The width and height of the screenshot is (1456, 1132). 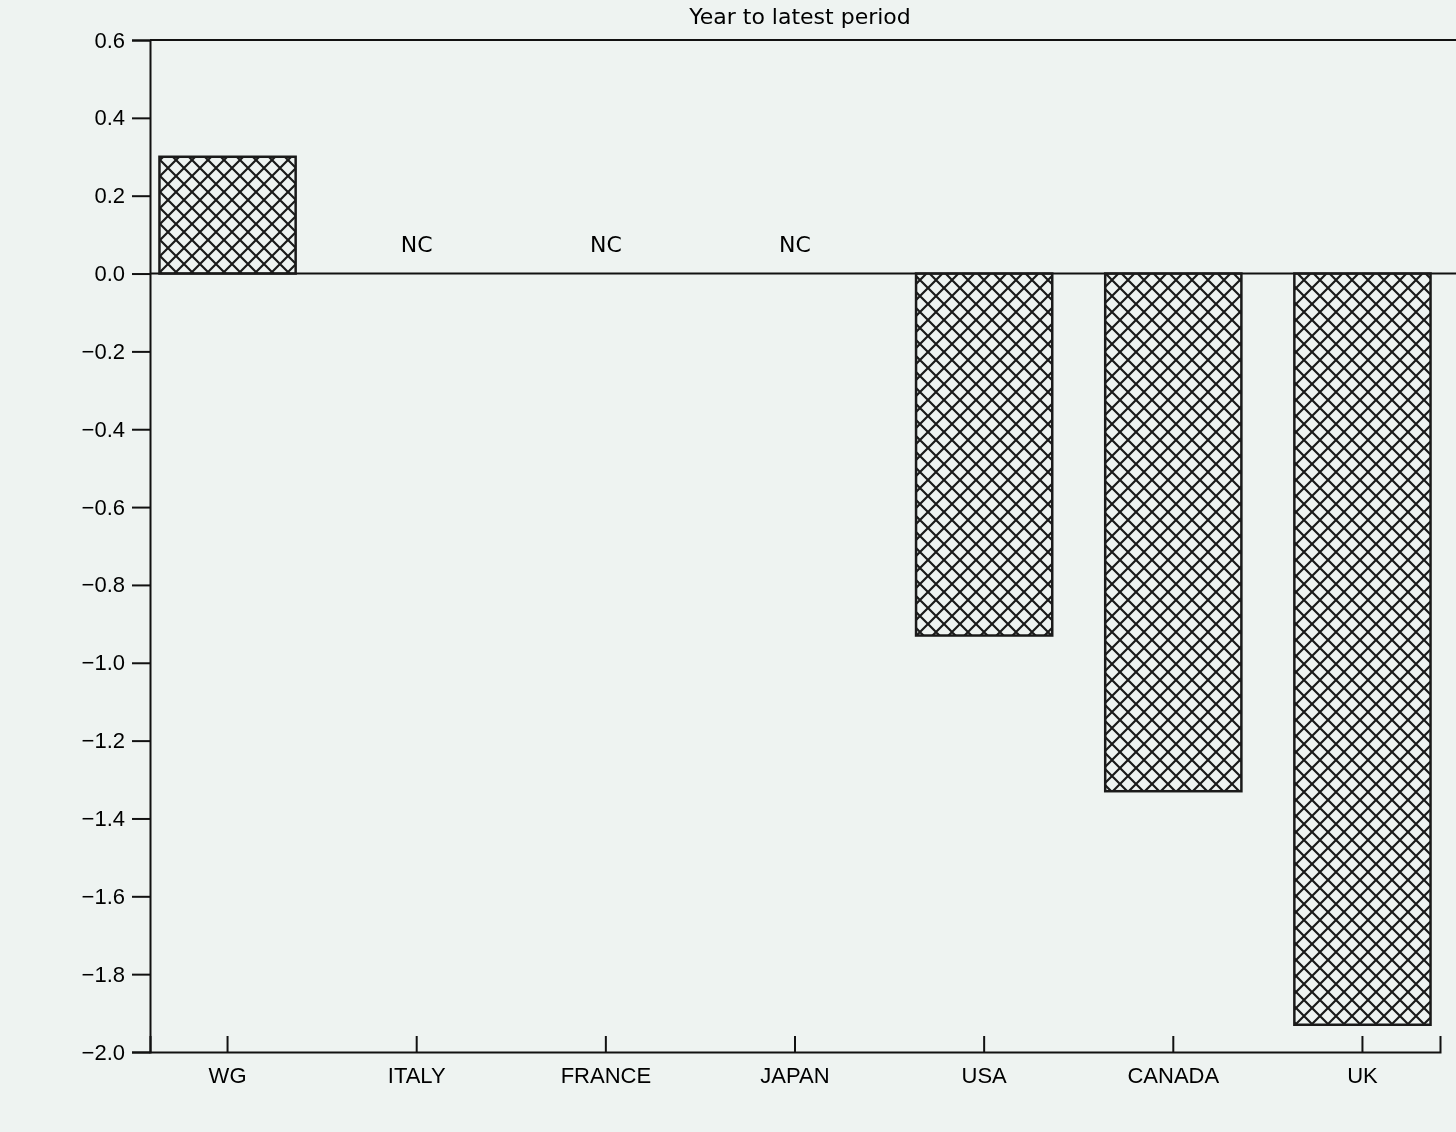 I want to click on y-tick-label: −1.6, so click(x=103, y=896).